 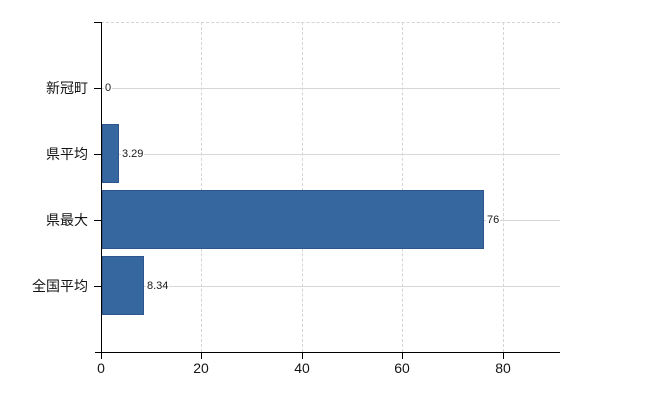 What do you see at coordinates (101, 187) in the screenshot?
I see `y-axis` at bounding box center [101, 187].